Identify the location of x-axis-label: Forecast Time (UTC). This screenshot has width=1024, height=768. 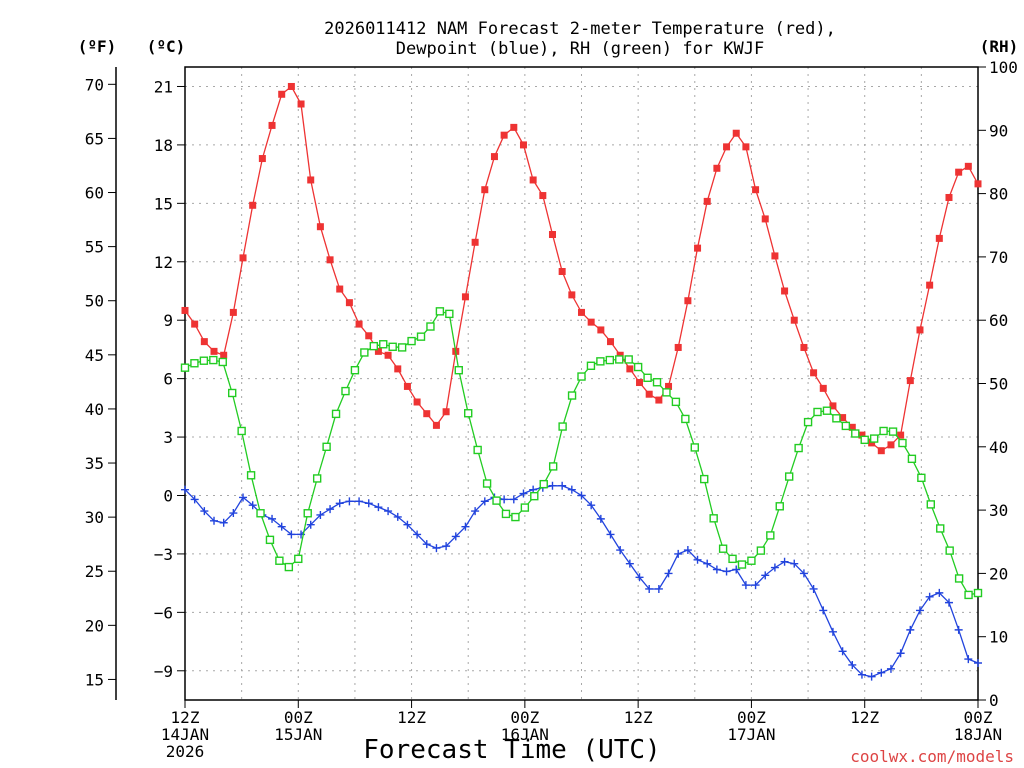
(511, 750).